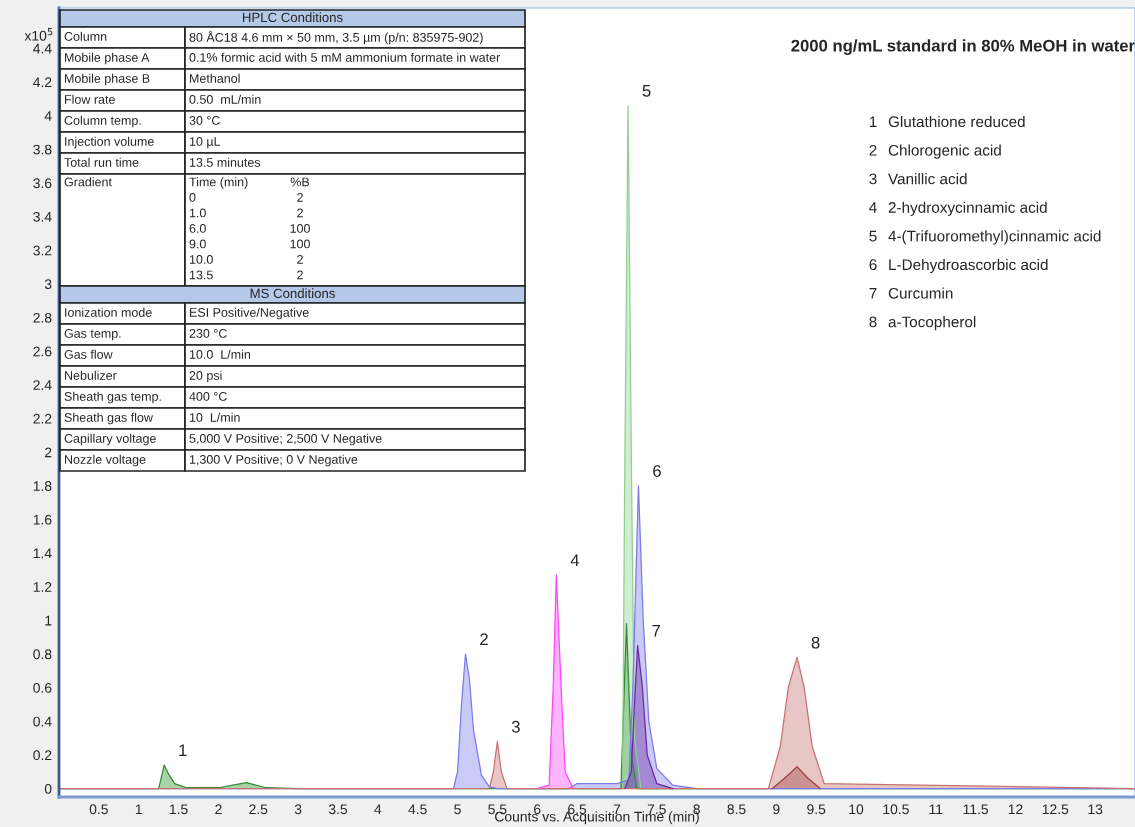 The height and width of the screenshot is (827, 1135). What do you see at coordinates (258, 809) in the screenshot?
I see `x-tick-label: 2.5` at bounding box center [258, 809].